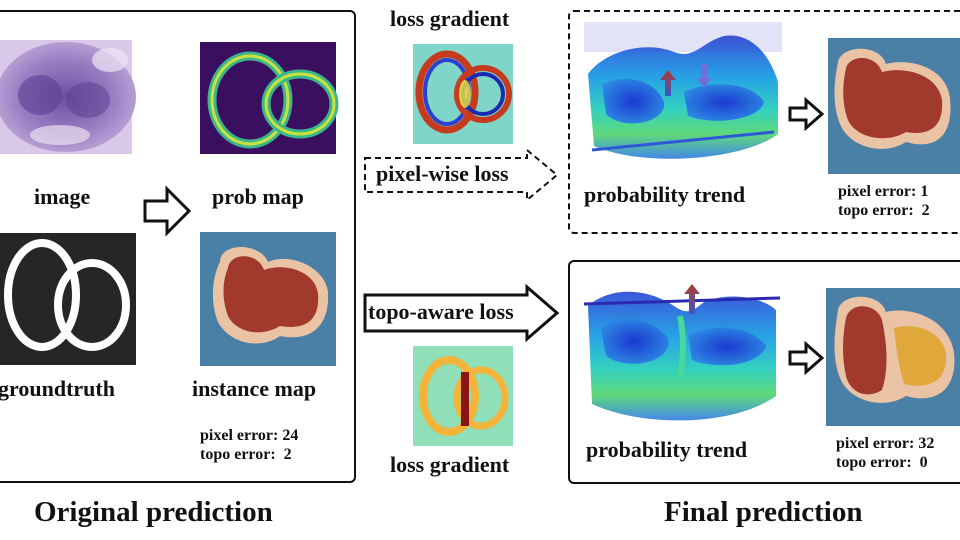 This screenshot has width=960, height=540. I want to click on bottom-probability-trend-label: probability trend, so click(667, 449).